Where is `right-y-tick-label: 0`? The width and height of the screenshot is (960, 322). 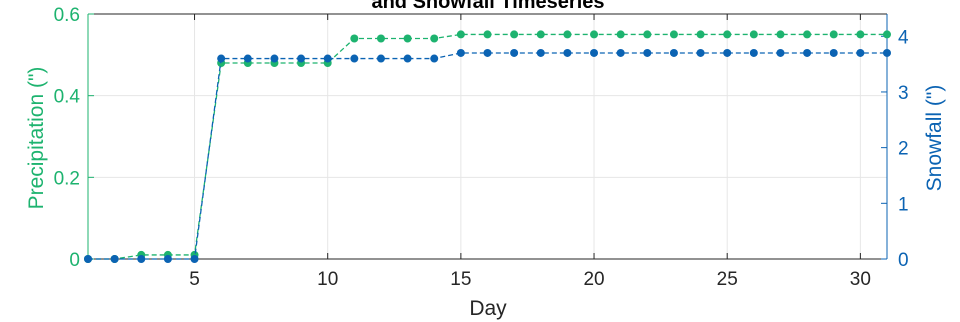 right-y-tick-label: 0 is located at coordinates (903, 260).